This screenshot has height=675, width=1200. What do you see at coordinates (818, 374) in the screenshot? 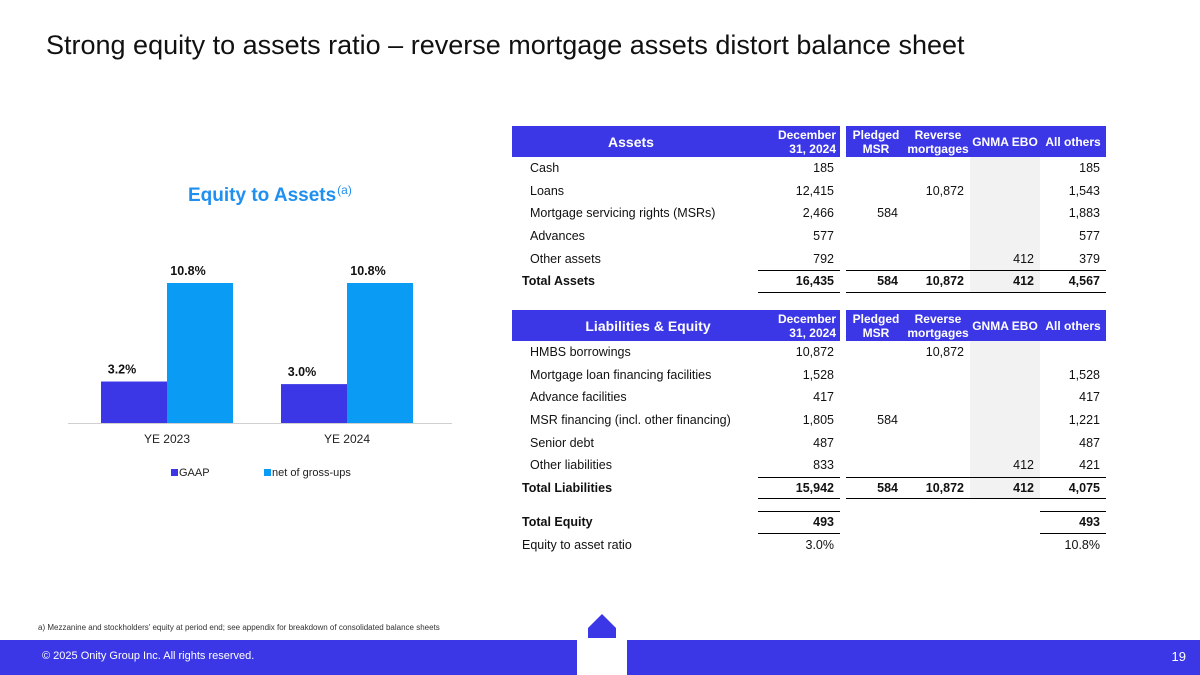
I see `cell-dec: 1,528` at bounding box center [818, 374].